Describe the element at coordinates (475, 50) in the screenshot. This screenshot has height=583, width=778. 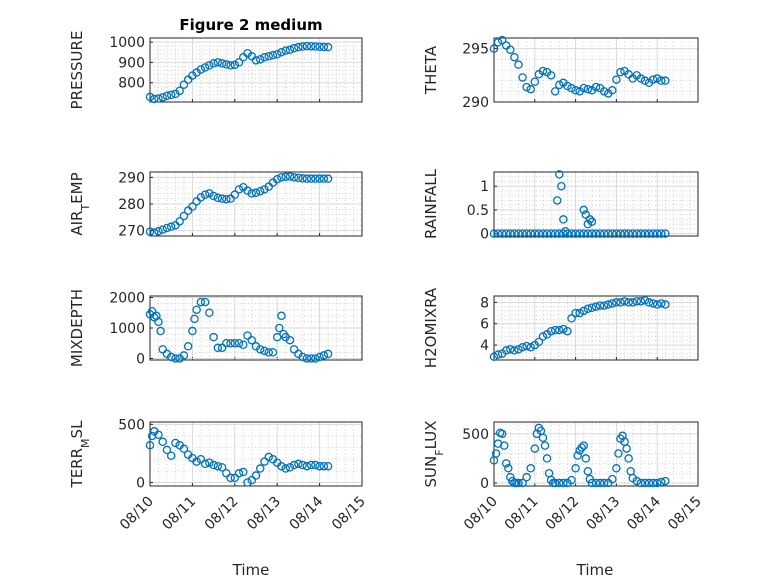
I see `y-tick-label: 295` at that location.